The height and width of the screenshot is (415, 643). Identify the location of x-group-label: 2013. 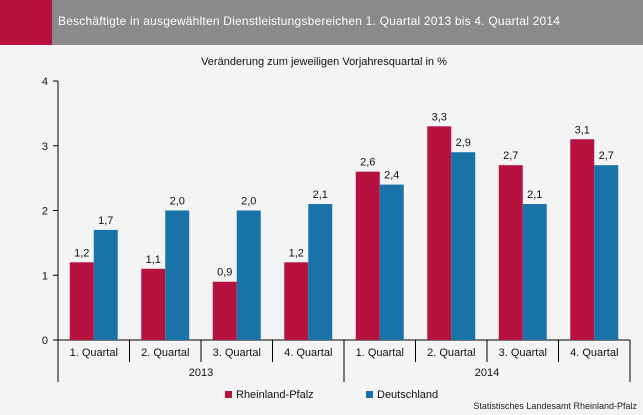
(201, 373).